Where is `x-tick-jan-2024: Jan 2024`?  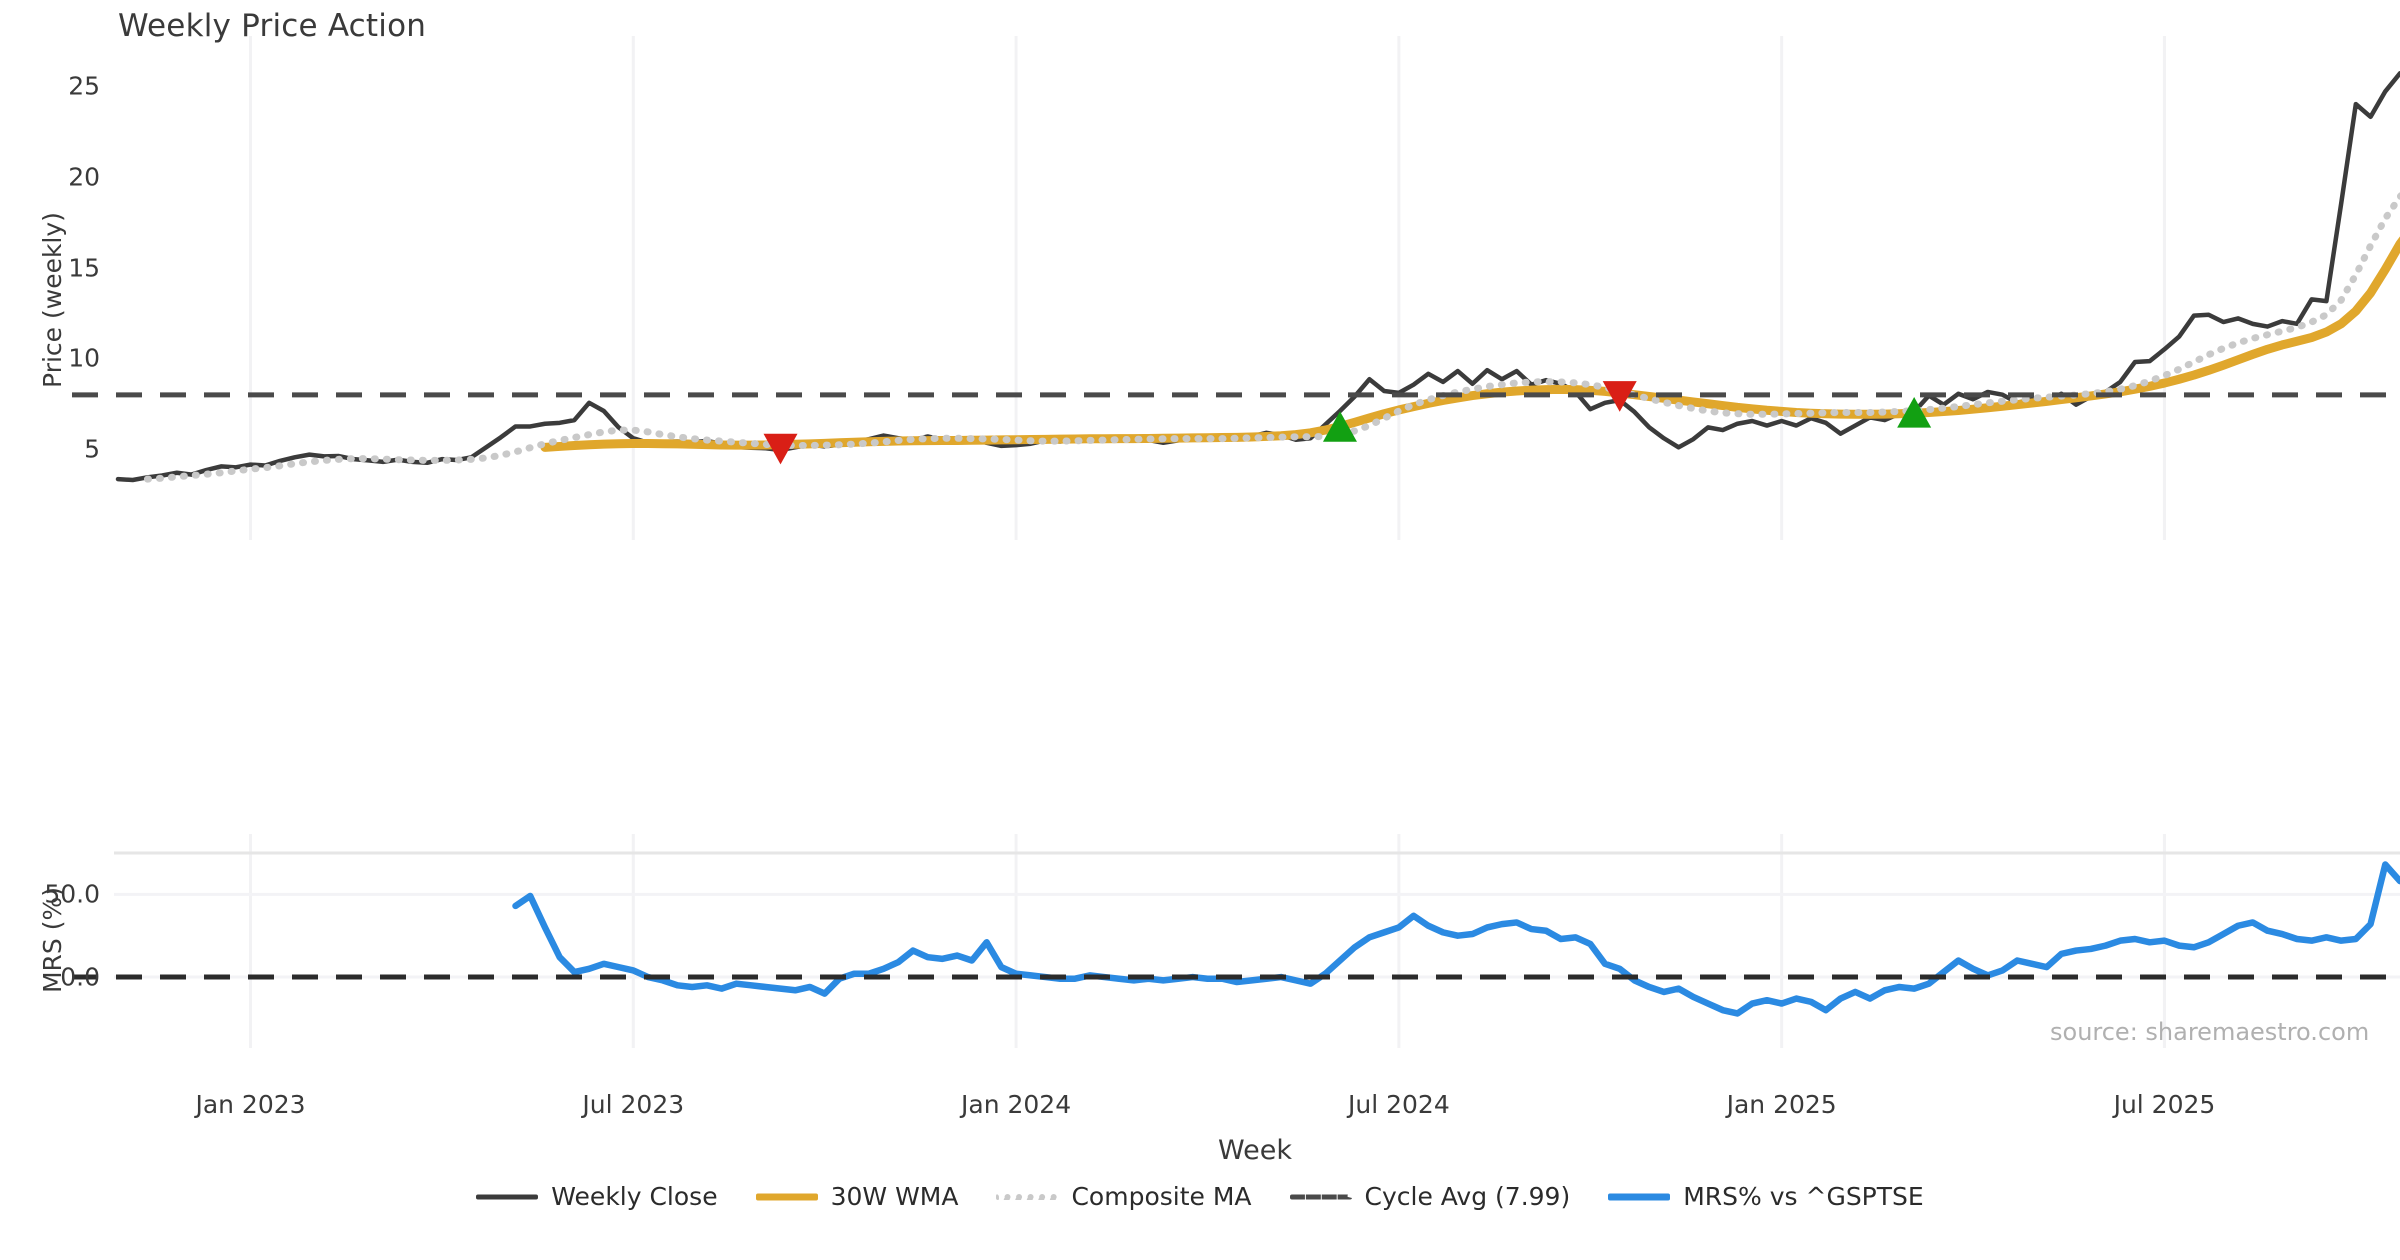
x-tick-jan-2024: Jan 2024 is located at coordinates (1016, 1104).